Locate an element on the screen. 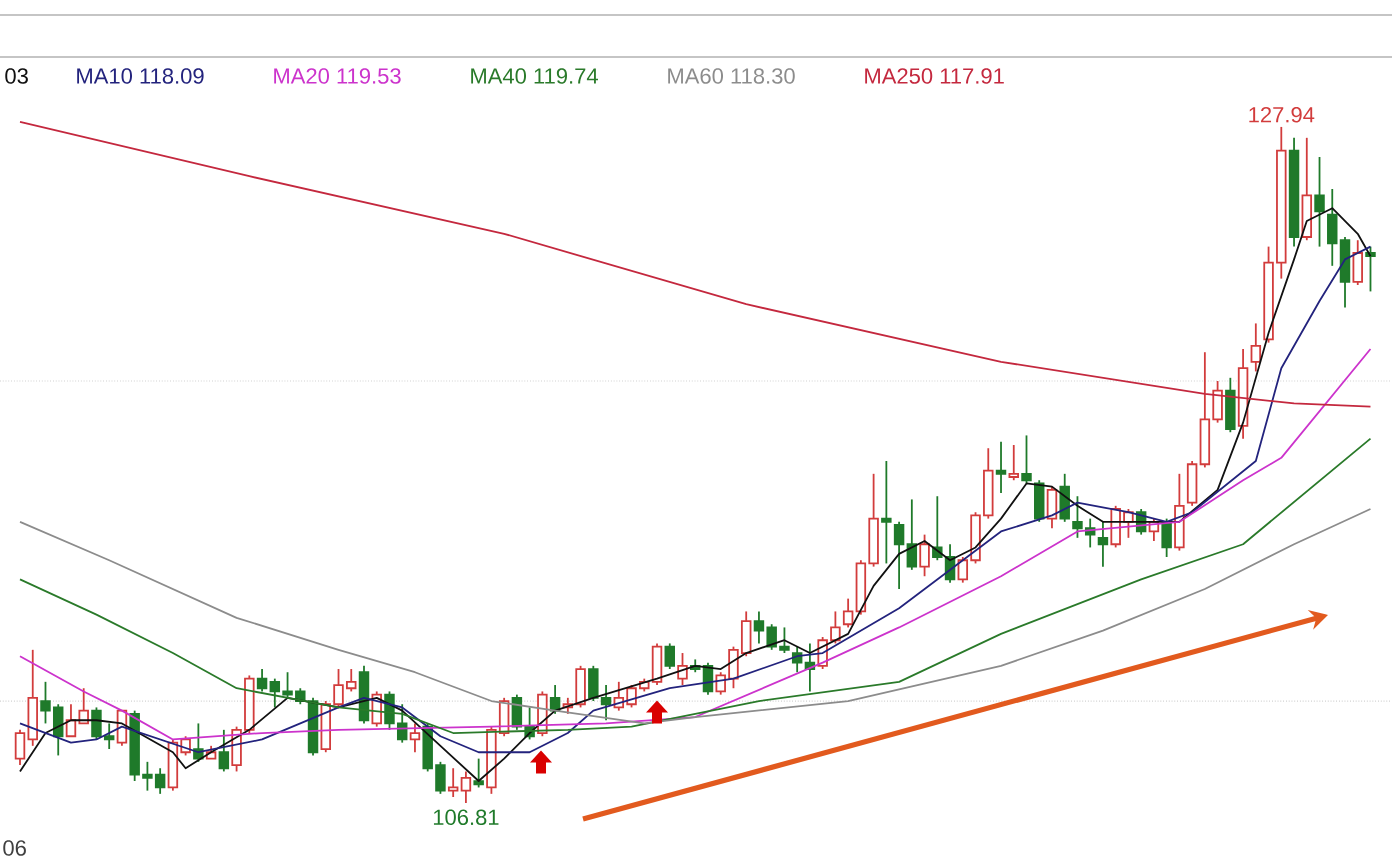 This screenshot has height=866, width=1392. text: MA10 118.09 is located at coordinates (140, 76).